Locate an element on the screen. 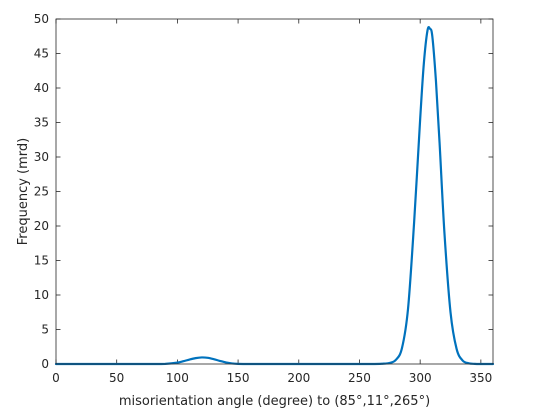 This screenshot has width=560, height=420. x-tick-label: 50 is located at coordinates (116, 378).